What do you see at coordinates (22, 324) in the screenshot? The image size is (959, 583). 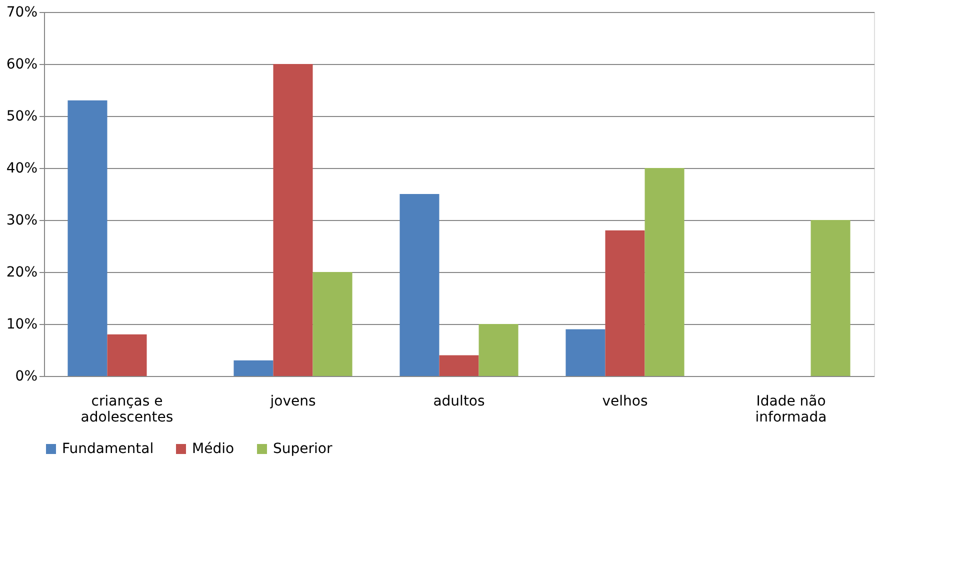 I see `y-tick-label: 10%` at bounding box center [22, 324].